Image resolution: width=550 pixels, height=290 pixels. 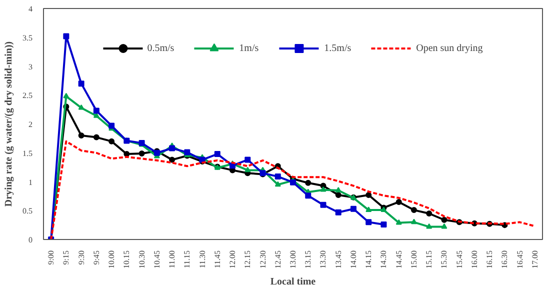 What do you see at coordinates (459, 259) in the screenshot?
I see `x-tick-label: 15.45` at bounding box center [459, 259].